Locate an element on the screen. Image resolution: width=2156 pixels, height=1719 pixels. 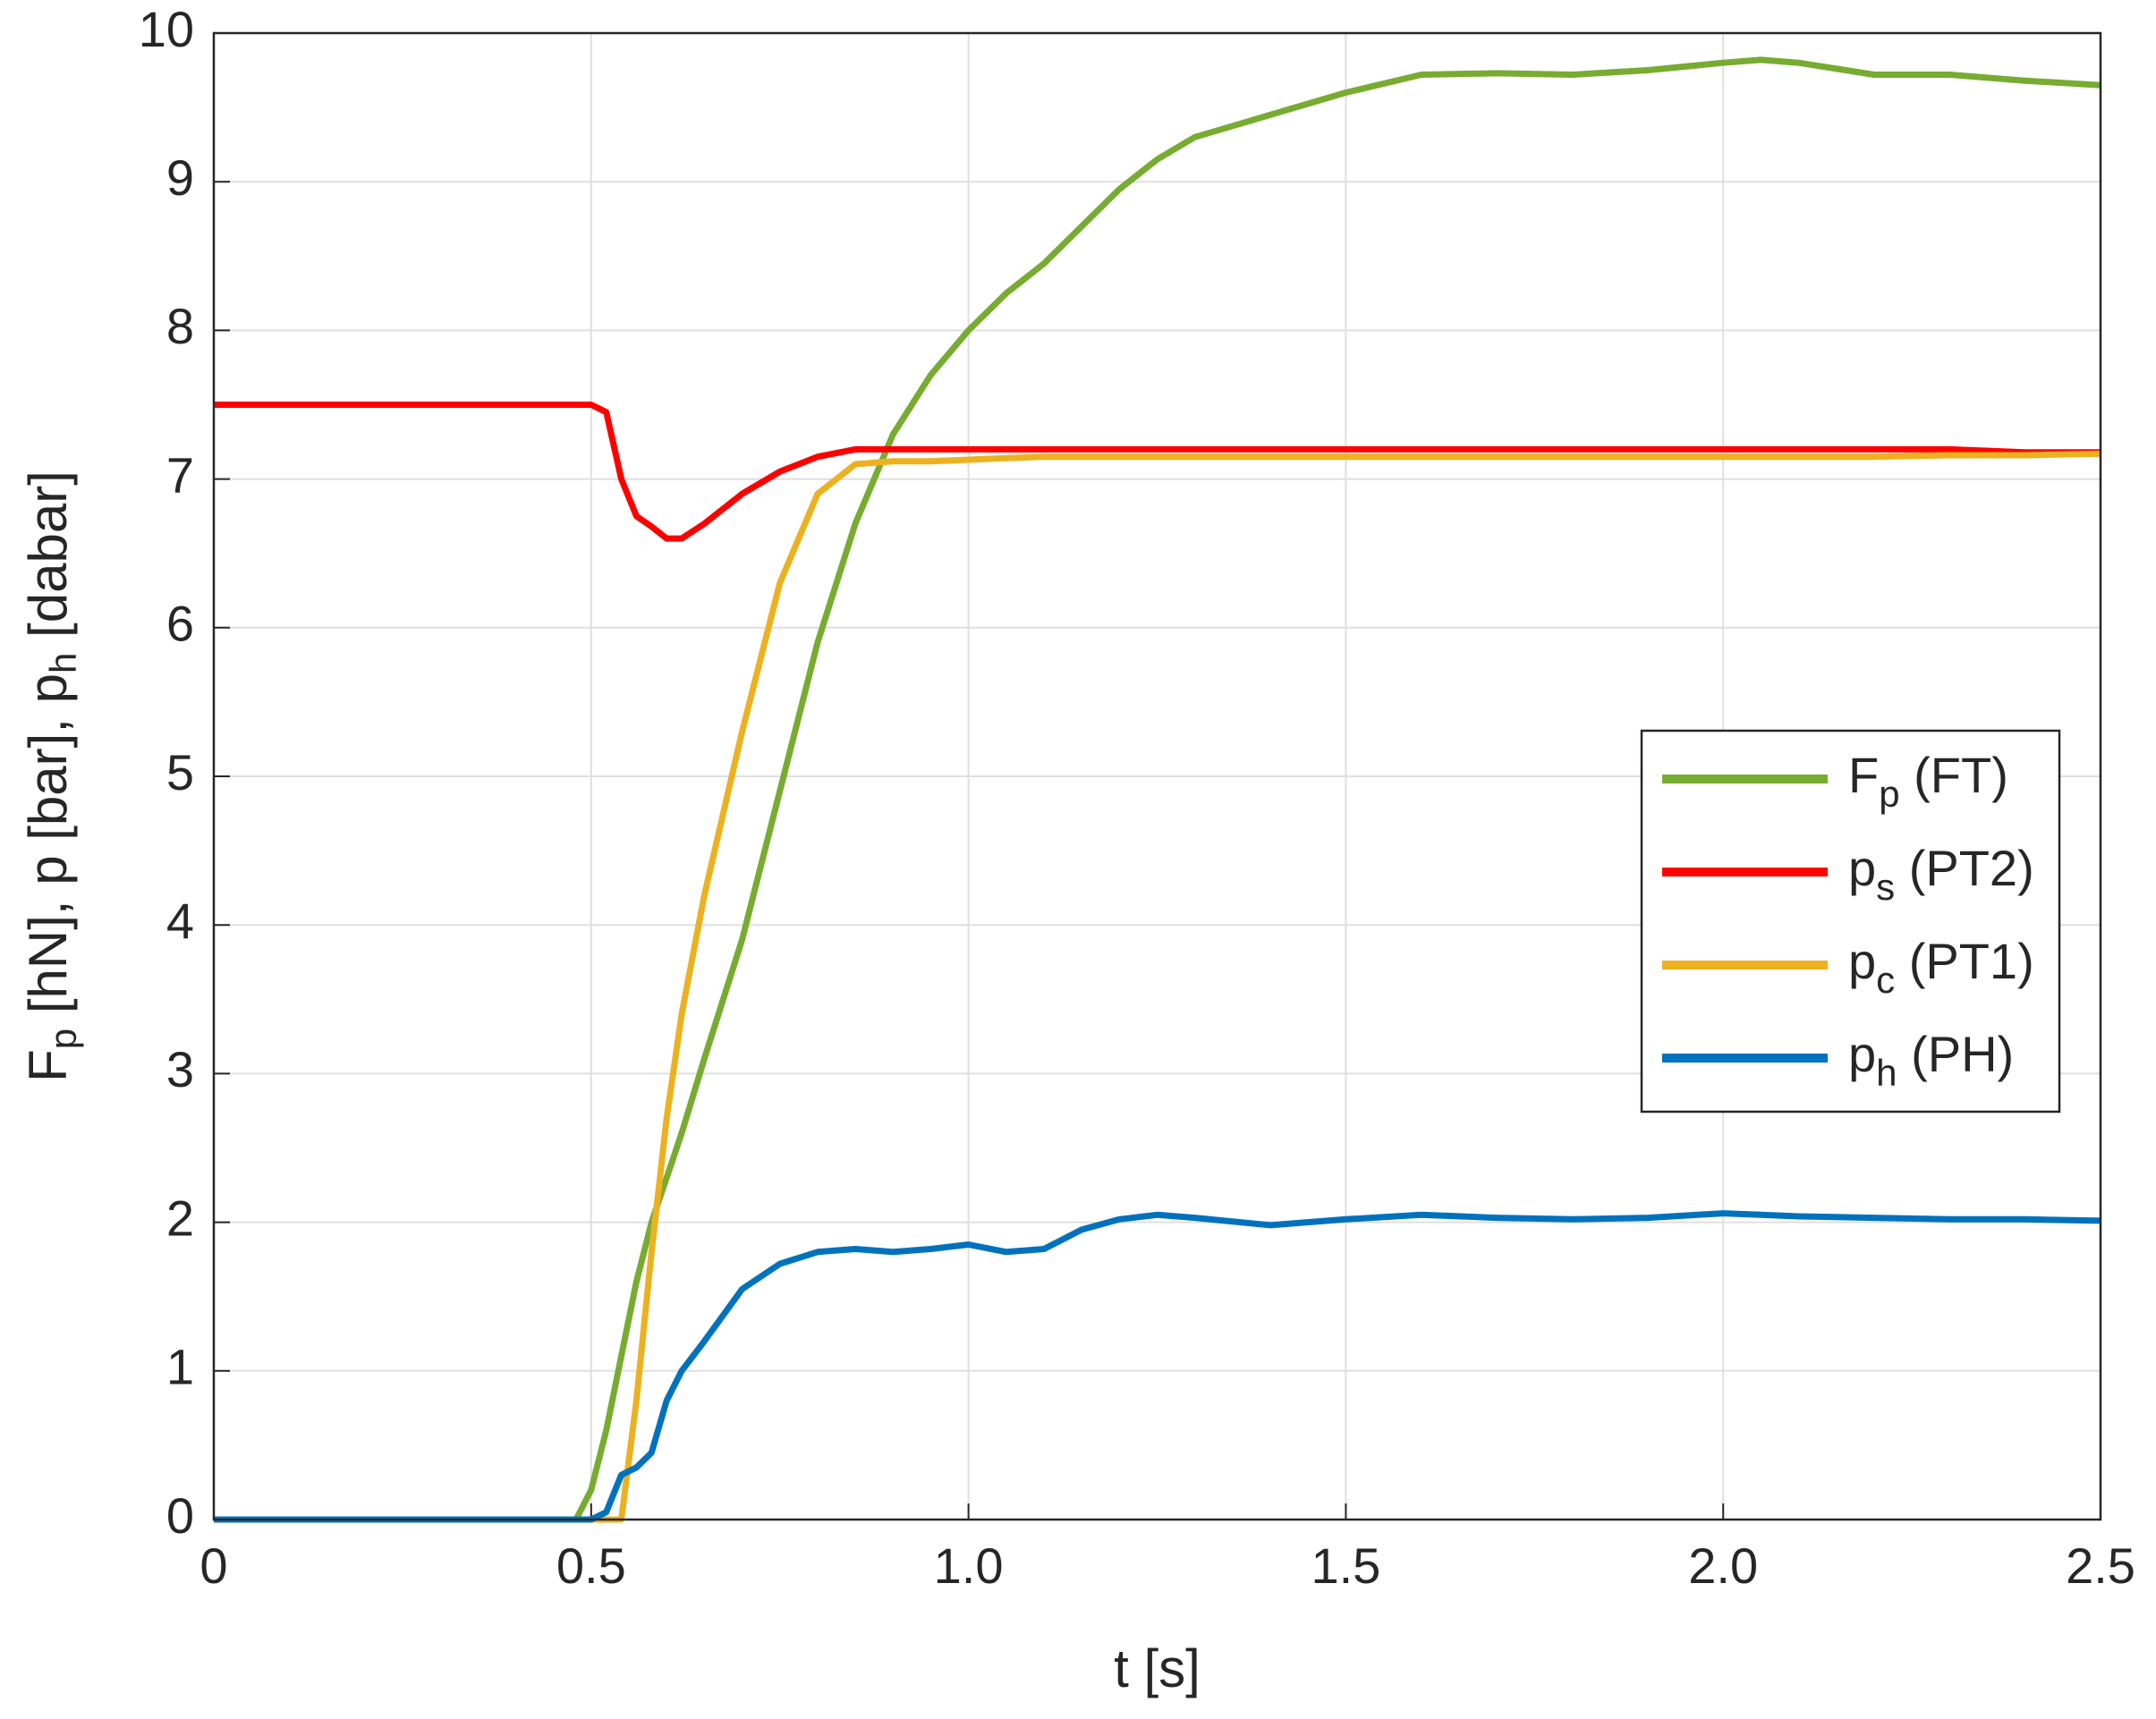
y-axis-label-part: [hN], p [bar], p is located at coordinates (48, 851).